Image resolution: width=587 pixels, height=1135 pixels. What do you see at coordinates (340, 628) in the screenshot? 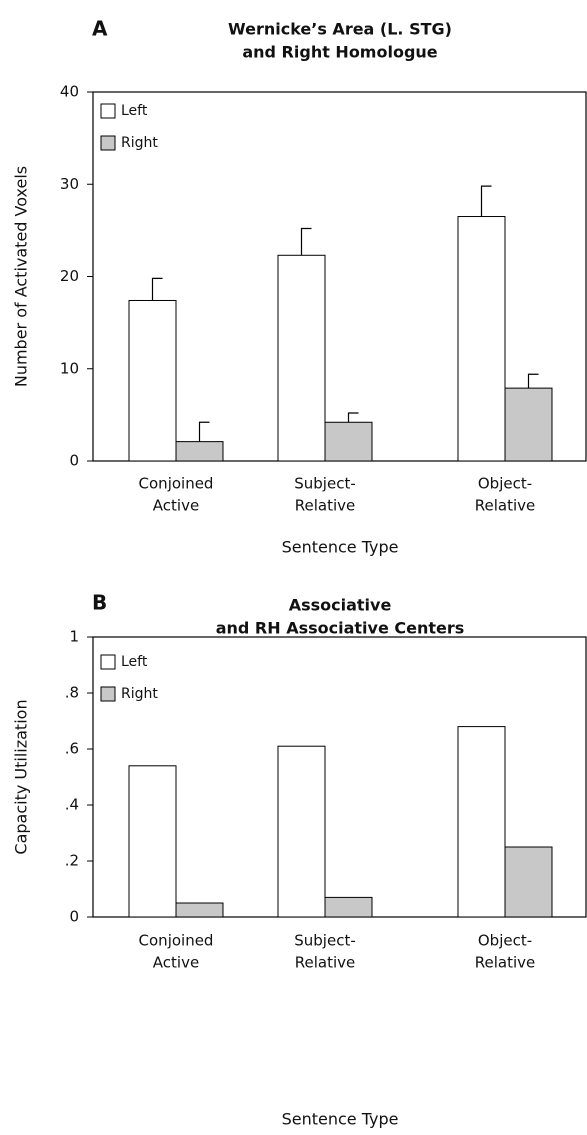
I see `chart-title: and RH Associative Centers` at bounding box center [340, 628].